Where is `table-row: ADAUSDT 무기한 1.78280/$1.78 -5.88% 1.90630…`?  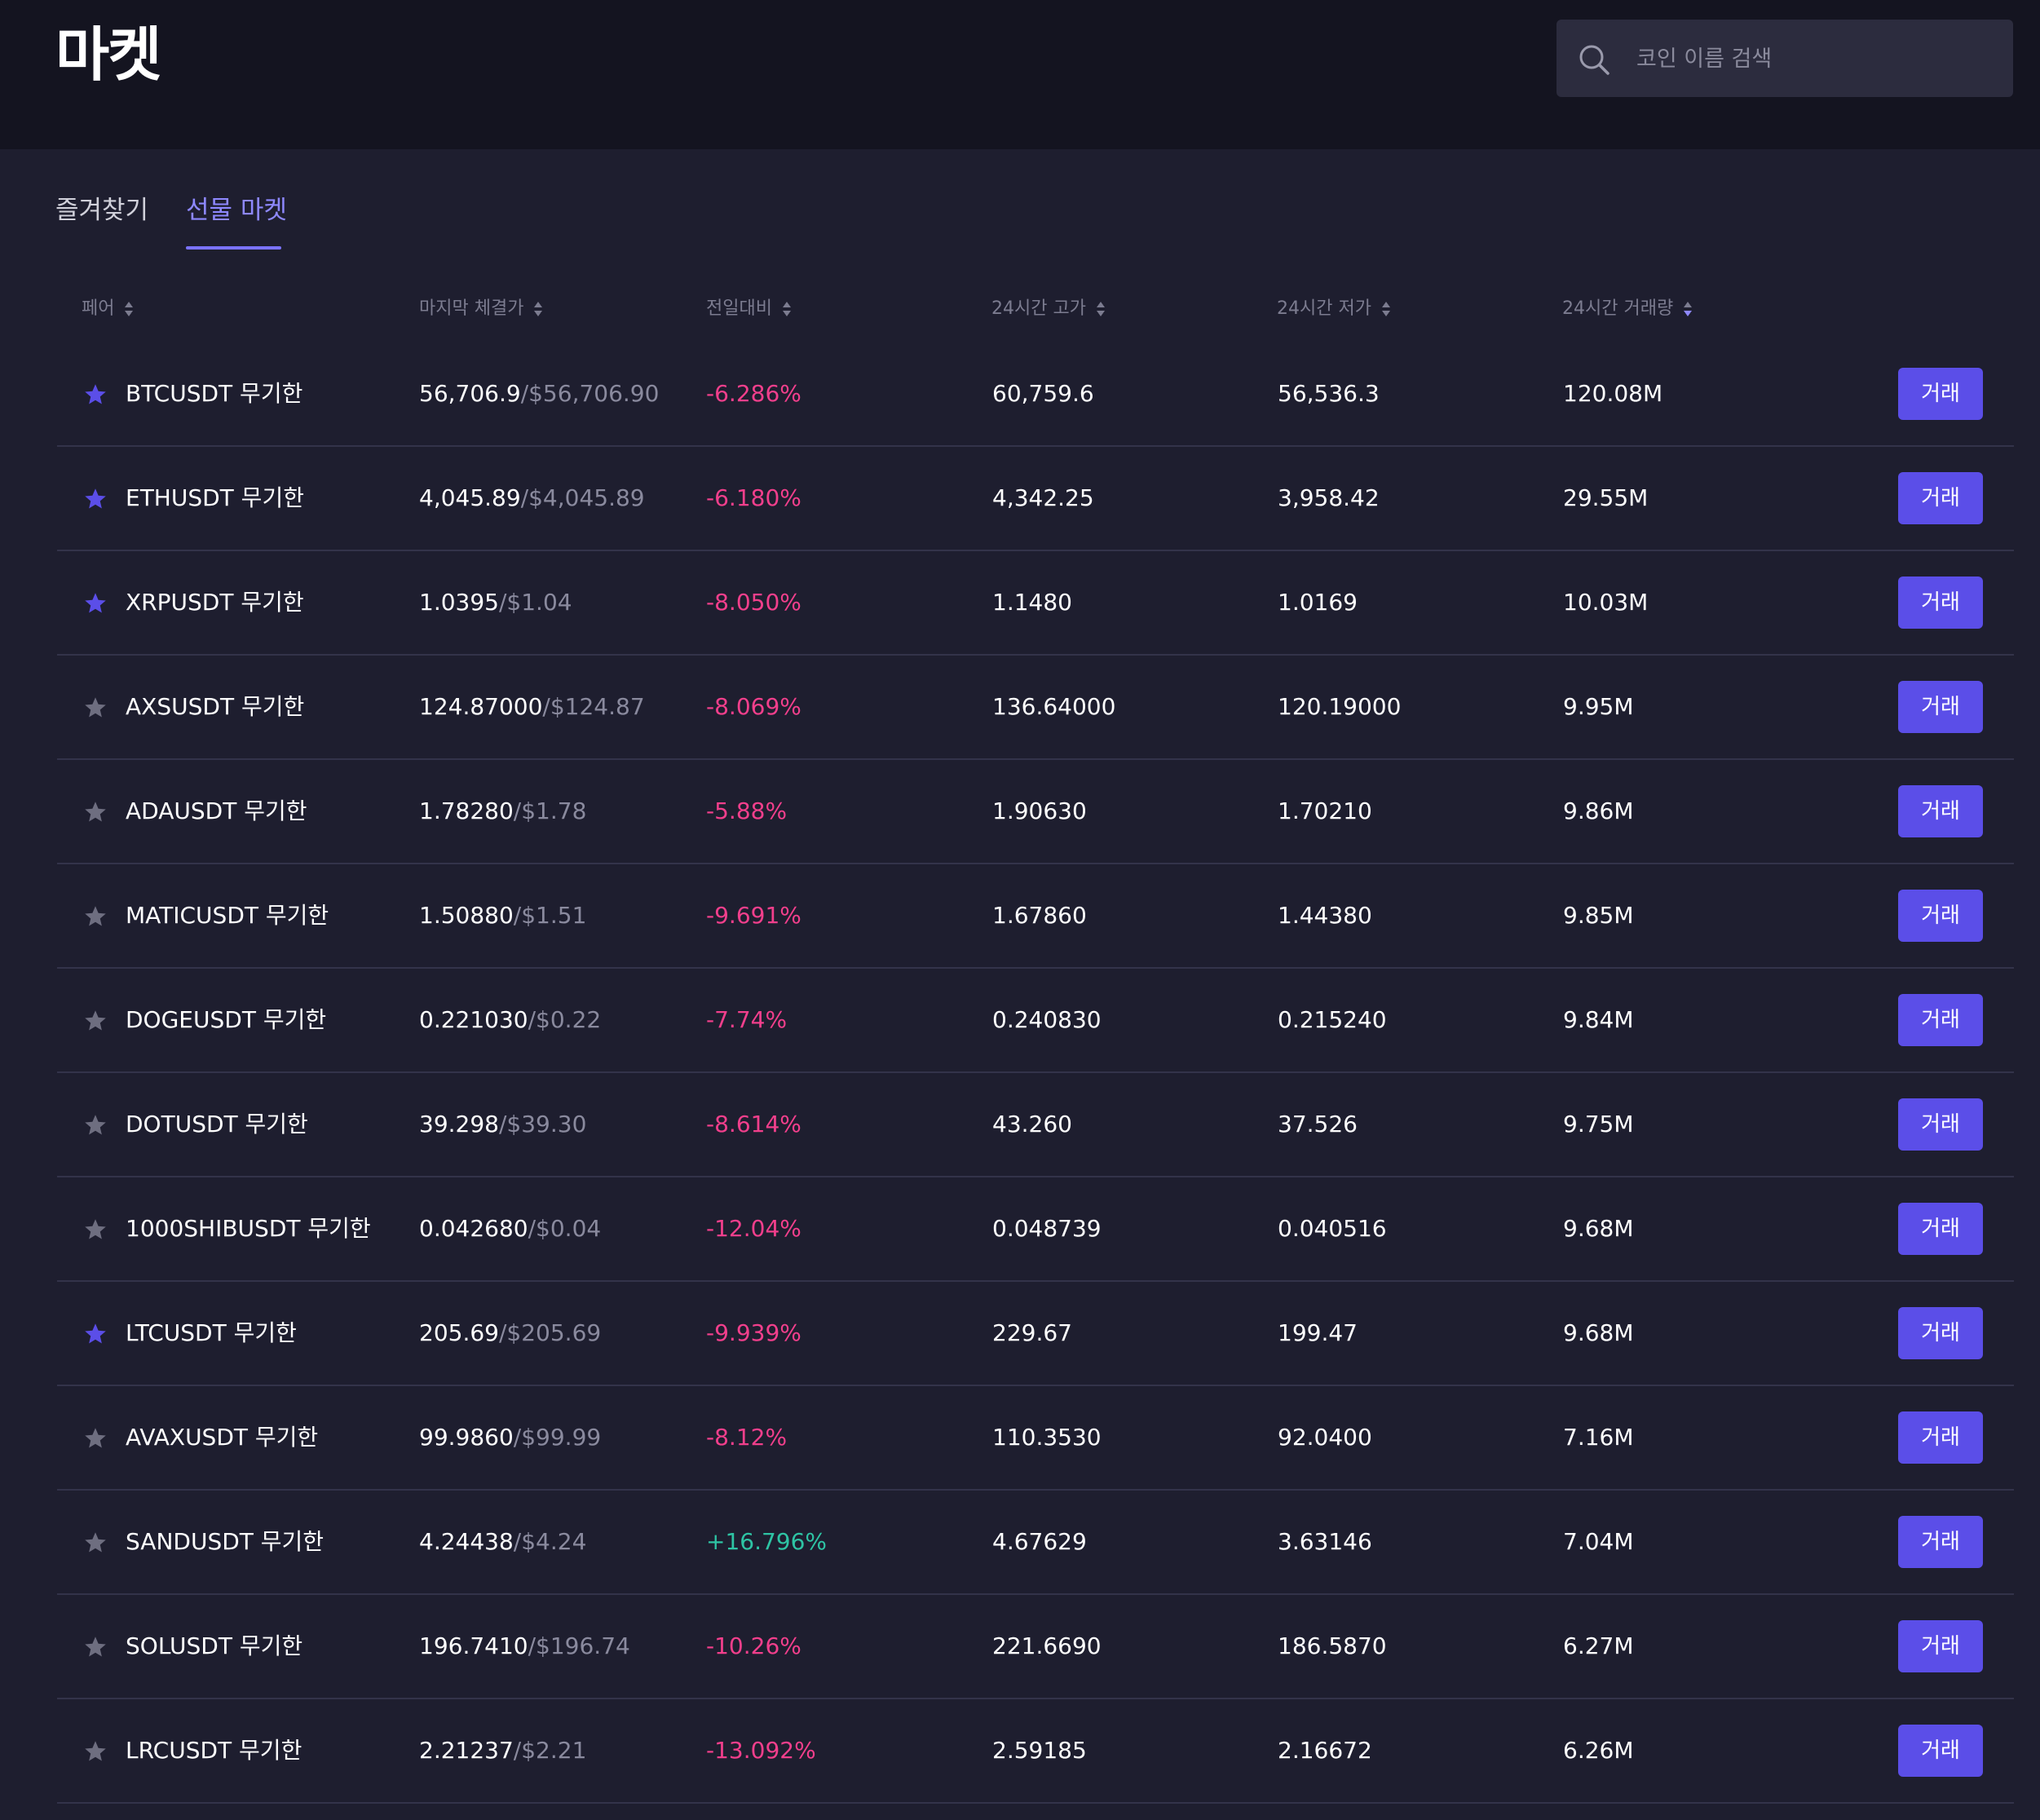
table-row: ADAUSDT 무기한 1.78280/$1.78 -5.88% 1.90630… is located at coordinates (1036, 812).